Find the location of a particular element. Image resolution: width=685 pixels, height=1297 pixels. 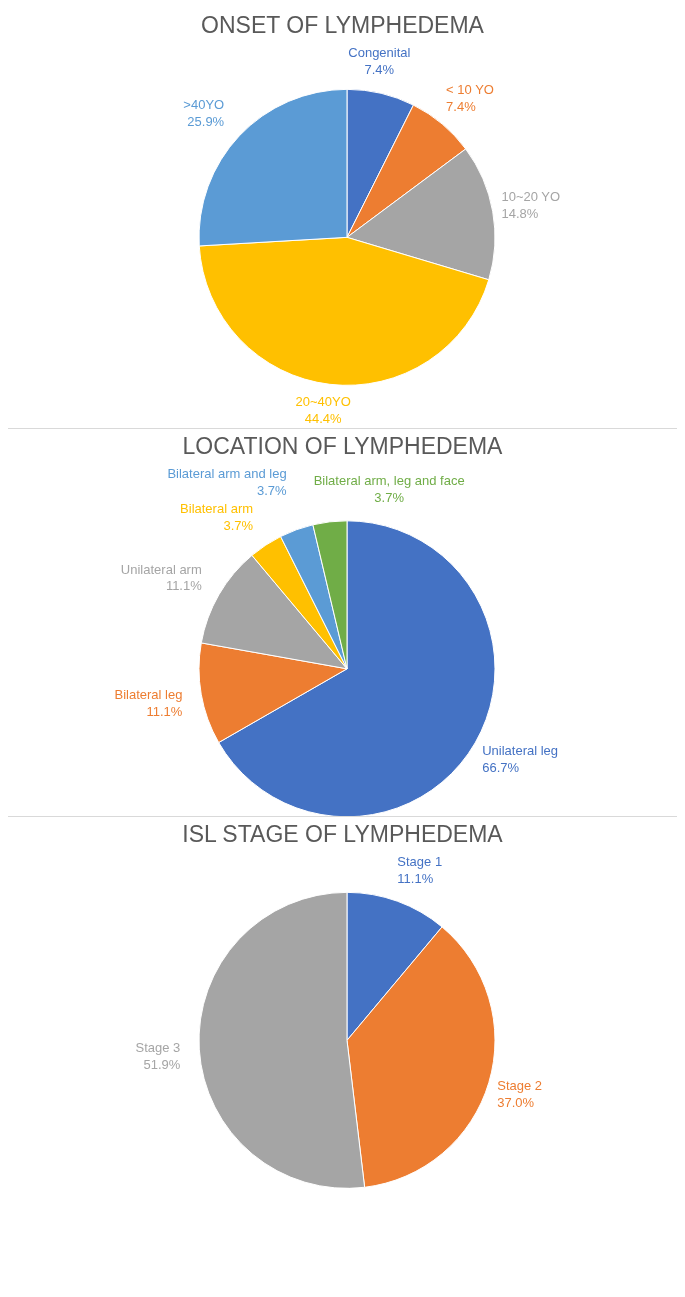

slice-label: Stage 1 is located at coordinates (420, 862).